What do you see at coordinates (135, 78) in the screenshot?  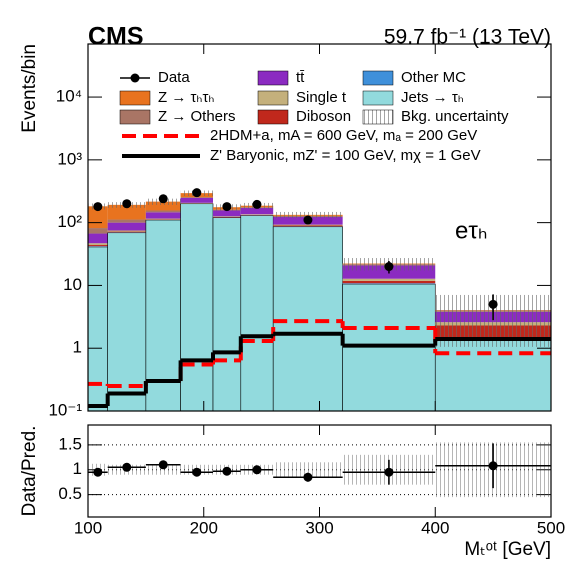 I see `legend-marker` at bounding box center [135, 78].